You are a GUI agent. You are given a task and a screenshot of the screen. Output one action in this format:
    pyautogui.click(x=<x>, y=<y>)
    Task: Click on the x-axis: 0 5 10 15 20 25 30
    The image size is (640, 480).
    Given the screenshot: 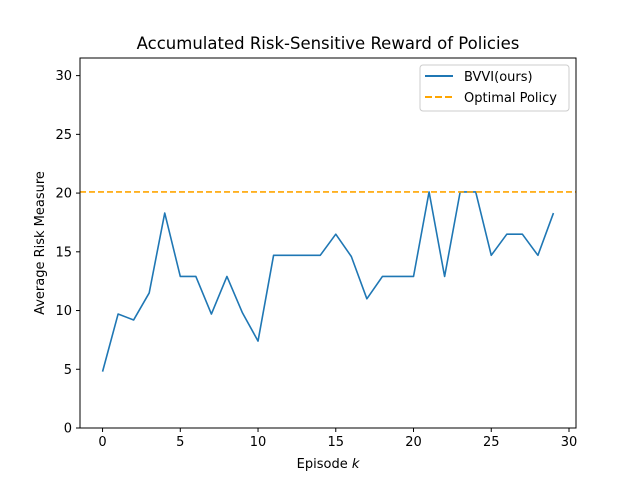 What is the action you would take?
    pyautogui.click(x=337, y=439)
    